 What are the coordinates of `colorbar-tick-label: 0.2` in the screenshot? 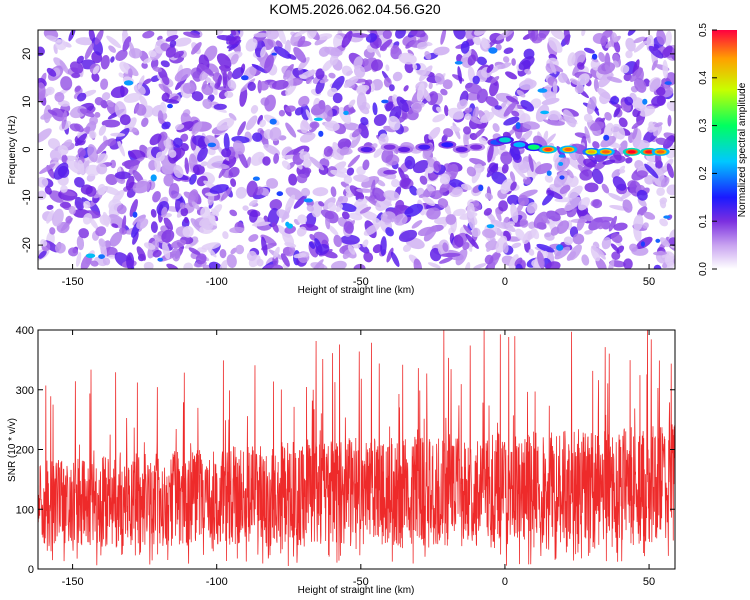 It's located at (703, 173).